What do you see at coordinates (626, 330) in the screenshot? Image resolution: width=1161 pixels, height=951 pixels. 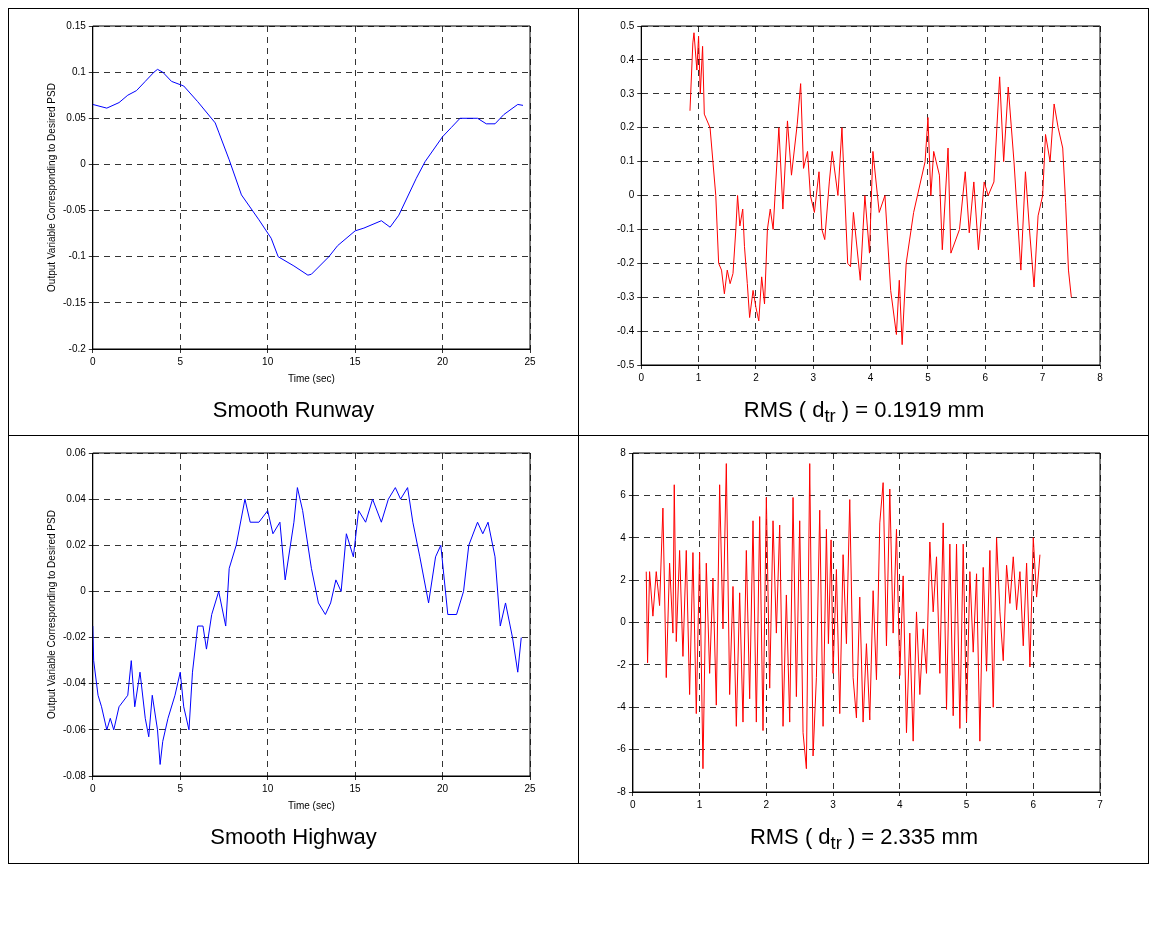 I see `y-tick-label: -0.4` at bounding box center [626, 330].